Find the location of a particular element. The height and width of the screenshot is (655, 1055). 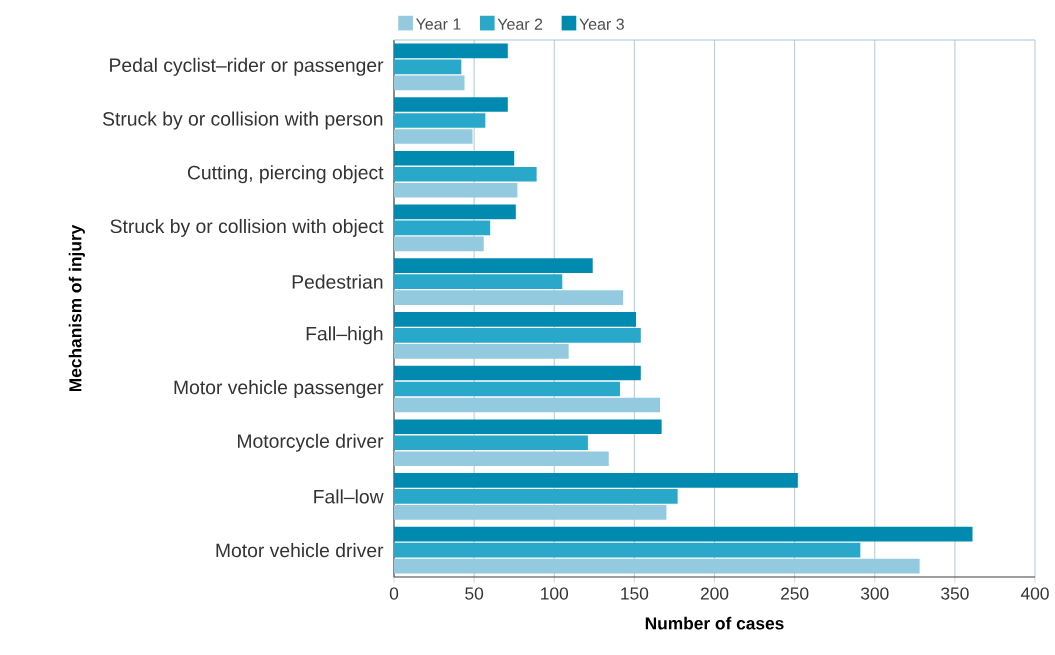

y-tick-label: Fall–high is located at coordinates (344, 335).